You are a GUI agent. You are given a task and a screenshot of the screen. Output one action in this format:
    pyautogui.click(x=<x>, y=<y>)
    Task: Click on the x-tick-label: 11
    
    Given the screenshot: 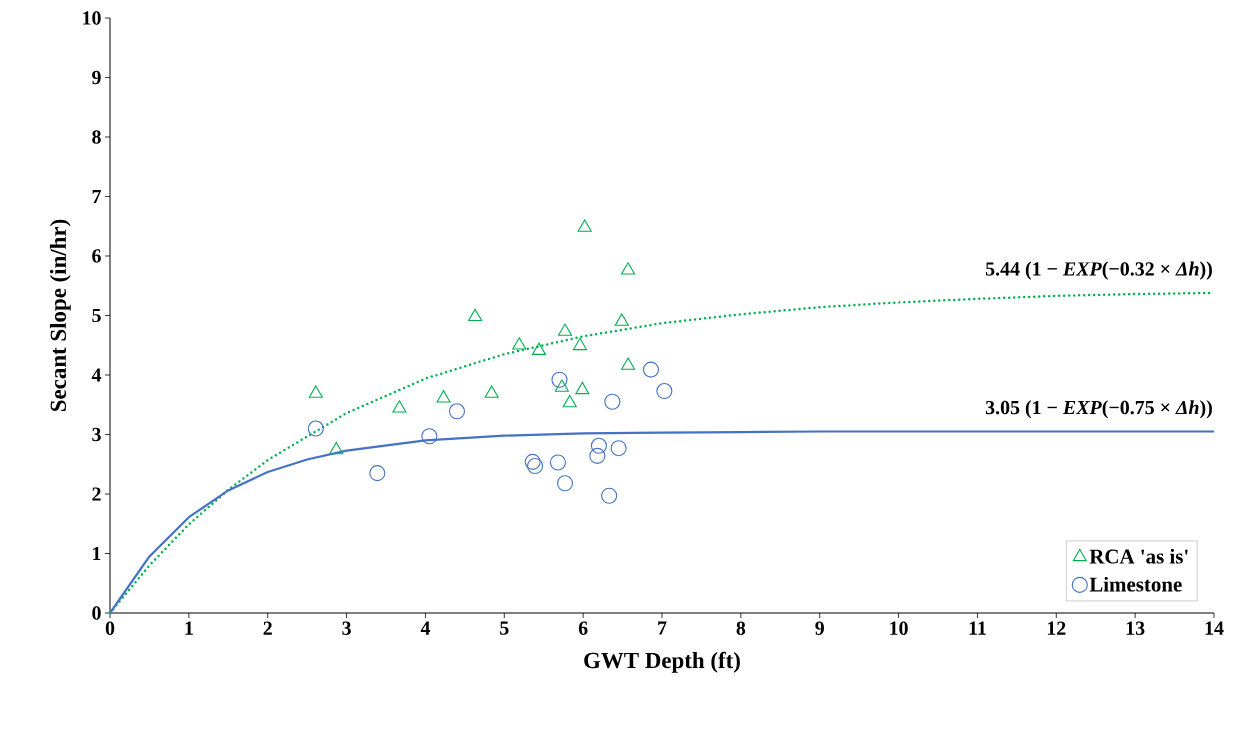 What is the action you would take?
    pyautogui.click(x=977, y=628)
    